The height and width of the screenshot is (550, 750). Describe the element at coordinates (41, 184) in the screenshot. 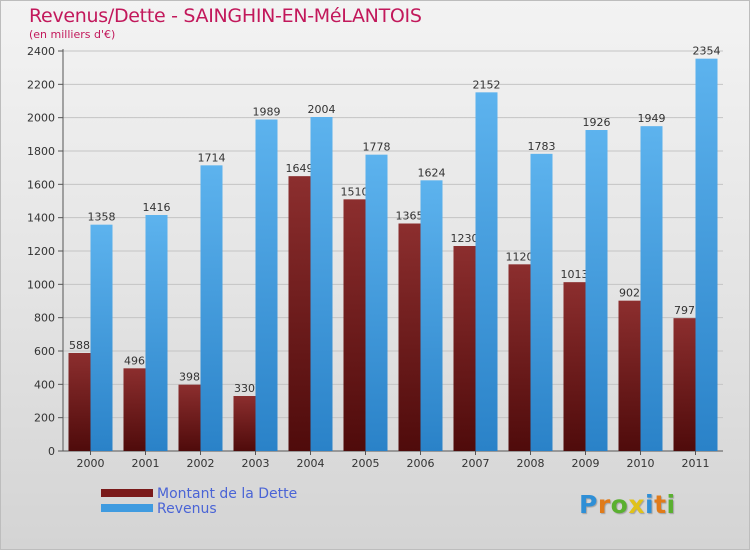

I see `y-tick-label: 1600` at that location.